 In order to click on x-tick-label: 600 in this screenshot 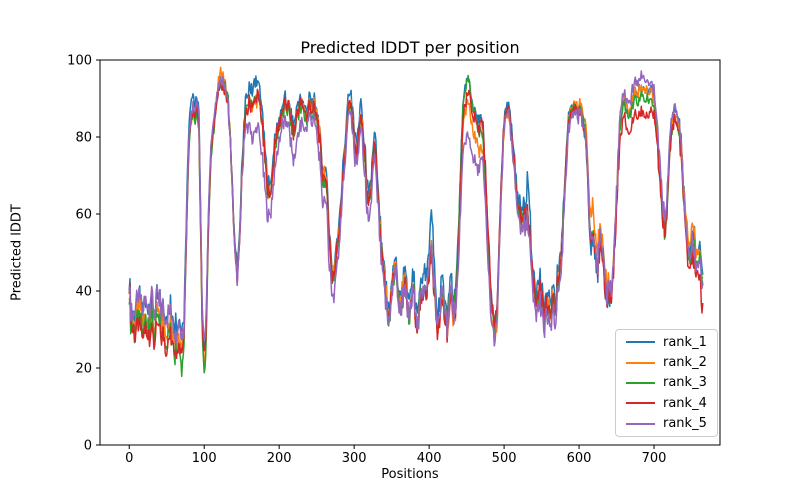, I will do `click(579, 458)`.